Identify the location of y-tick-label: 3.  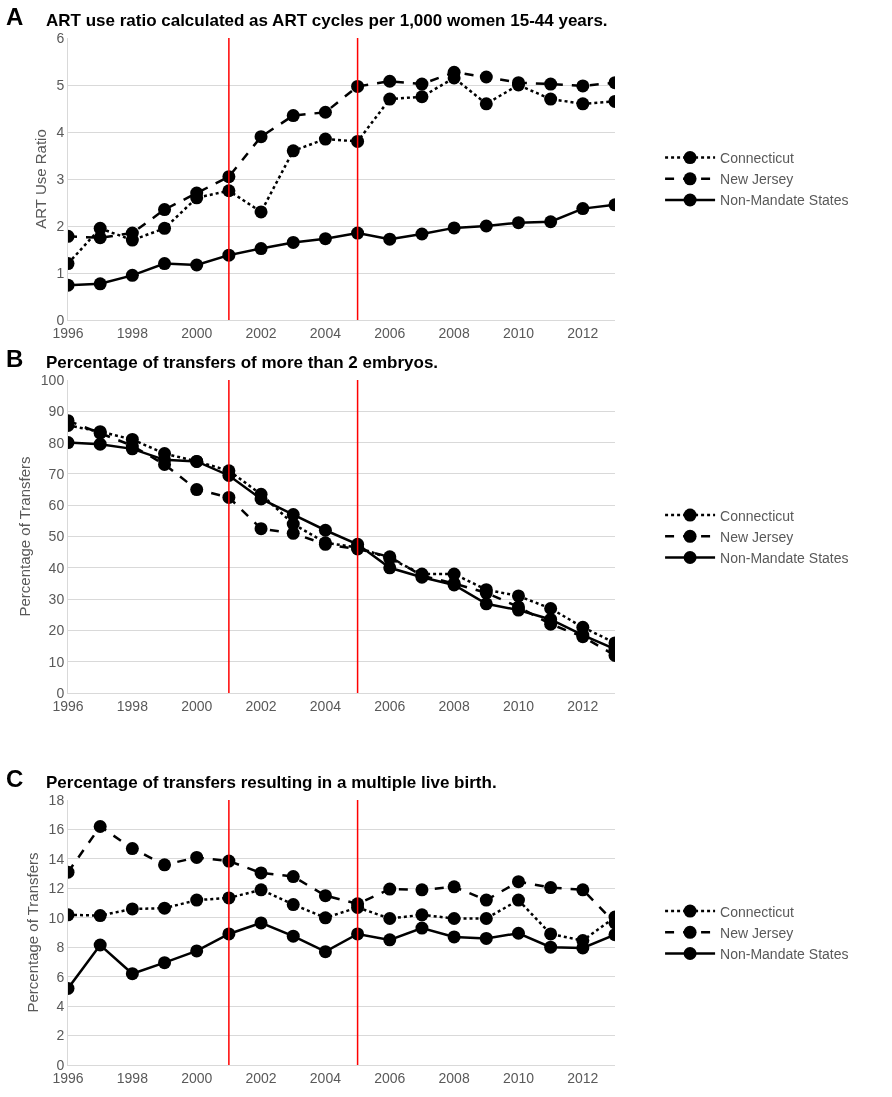
(60, 178).